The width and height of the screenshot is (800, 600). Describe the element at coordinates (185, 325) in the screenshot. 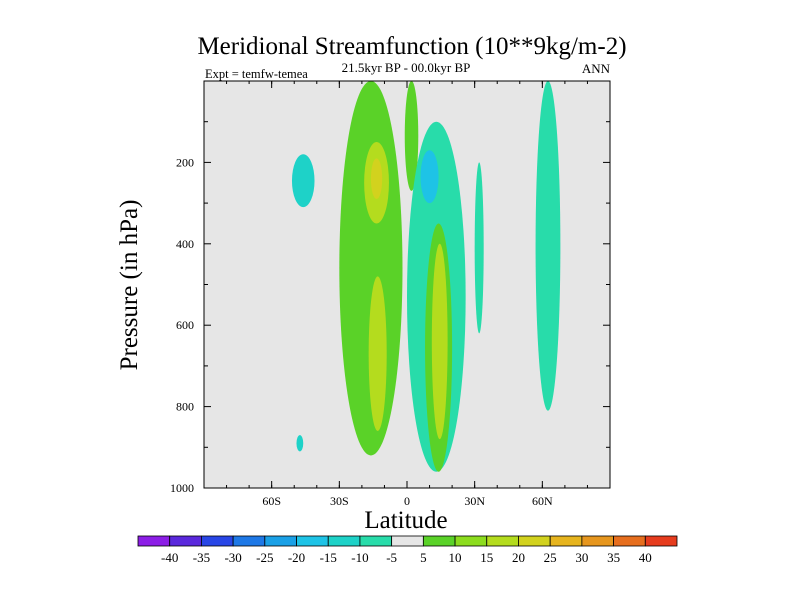

I see `y-tick-label: 600` at that location.